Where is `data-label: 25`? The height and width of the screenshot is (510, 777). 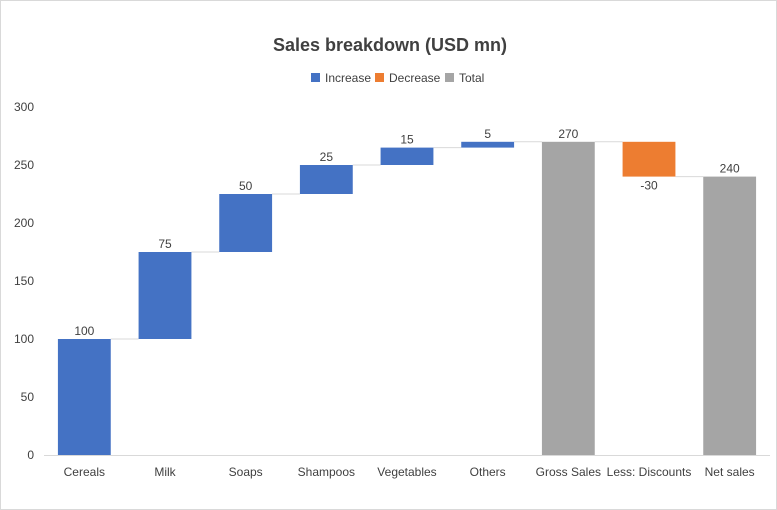 data-label: 25 is located at coordinates (327, 157).